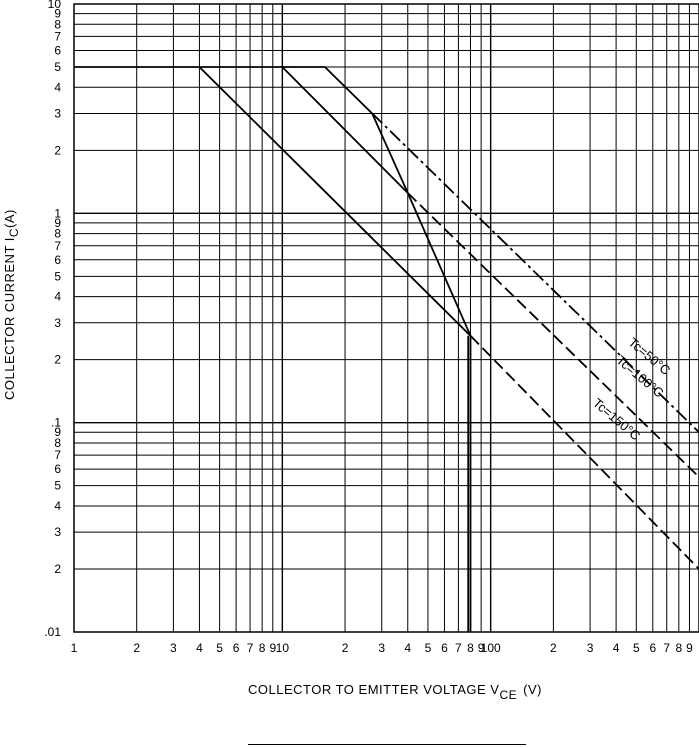 This screenshot has height=748, width=699. Describe the element at coordinates (387, 744) in the screenshot. I see `bottom-rule` at that location.